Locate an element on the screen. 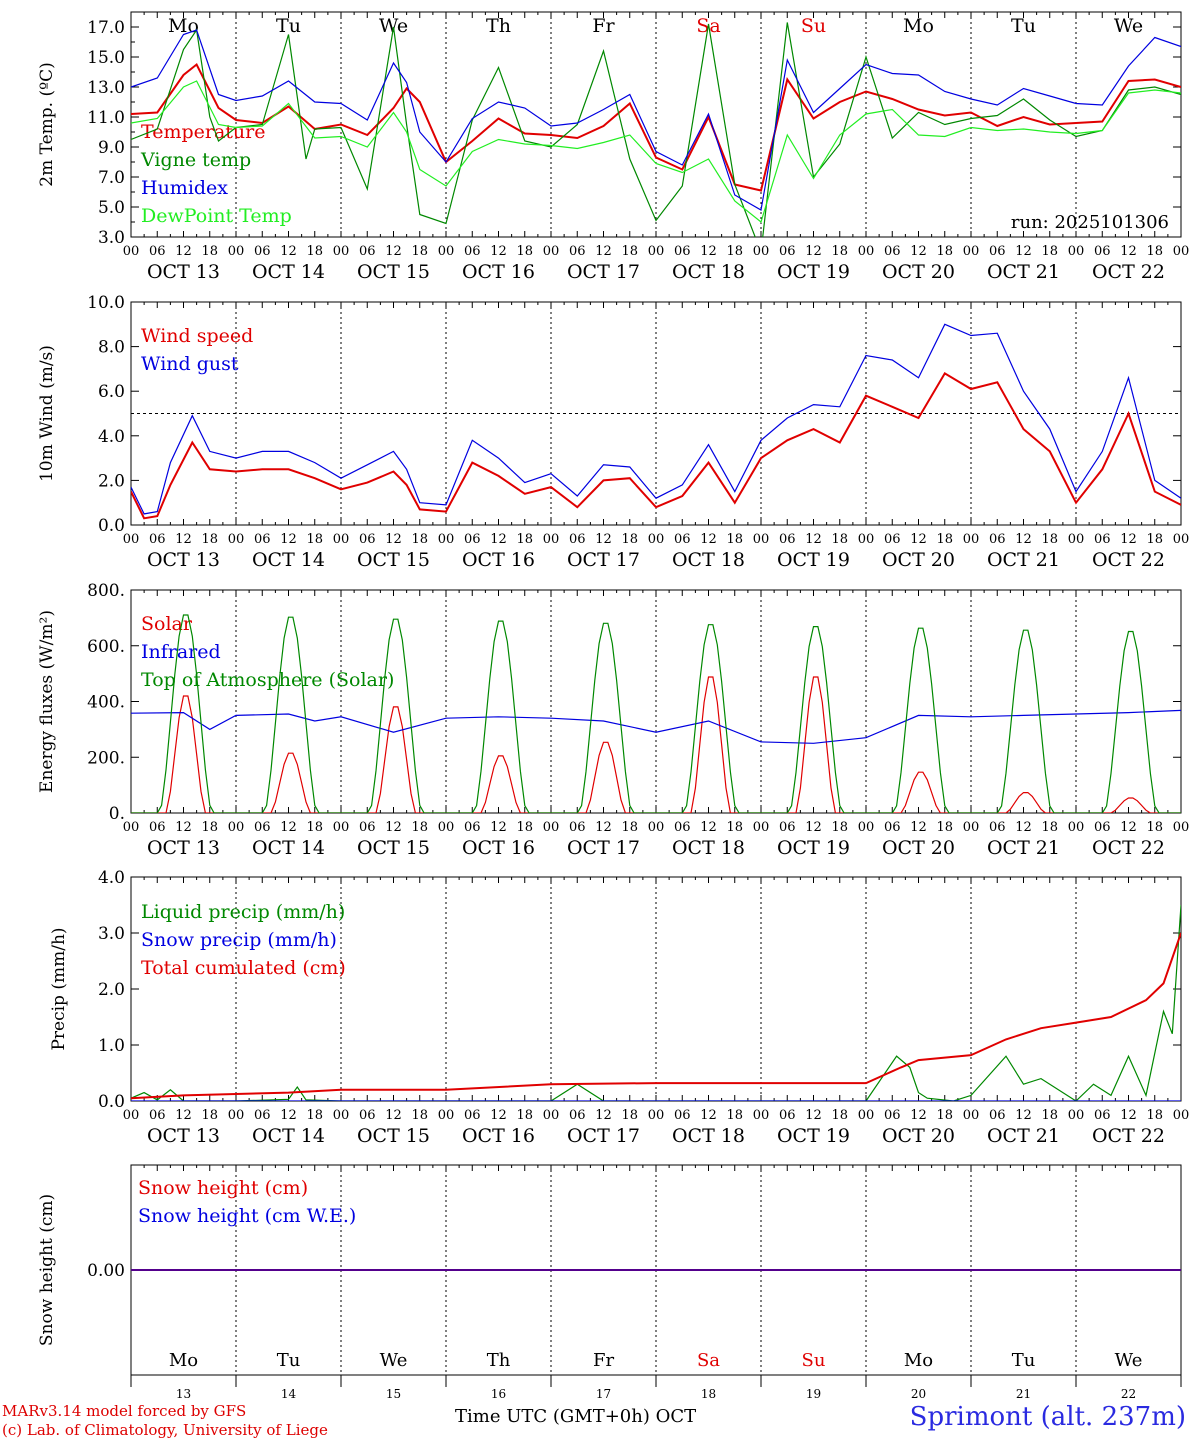 The height and width of the screenshot is (1440, 1194). legend-entry: Snow height (cm) is located at coordinates (223, 1188).